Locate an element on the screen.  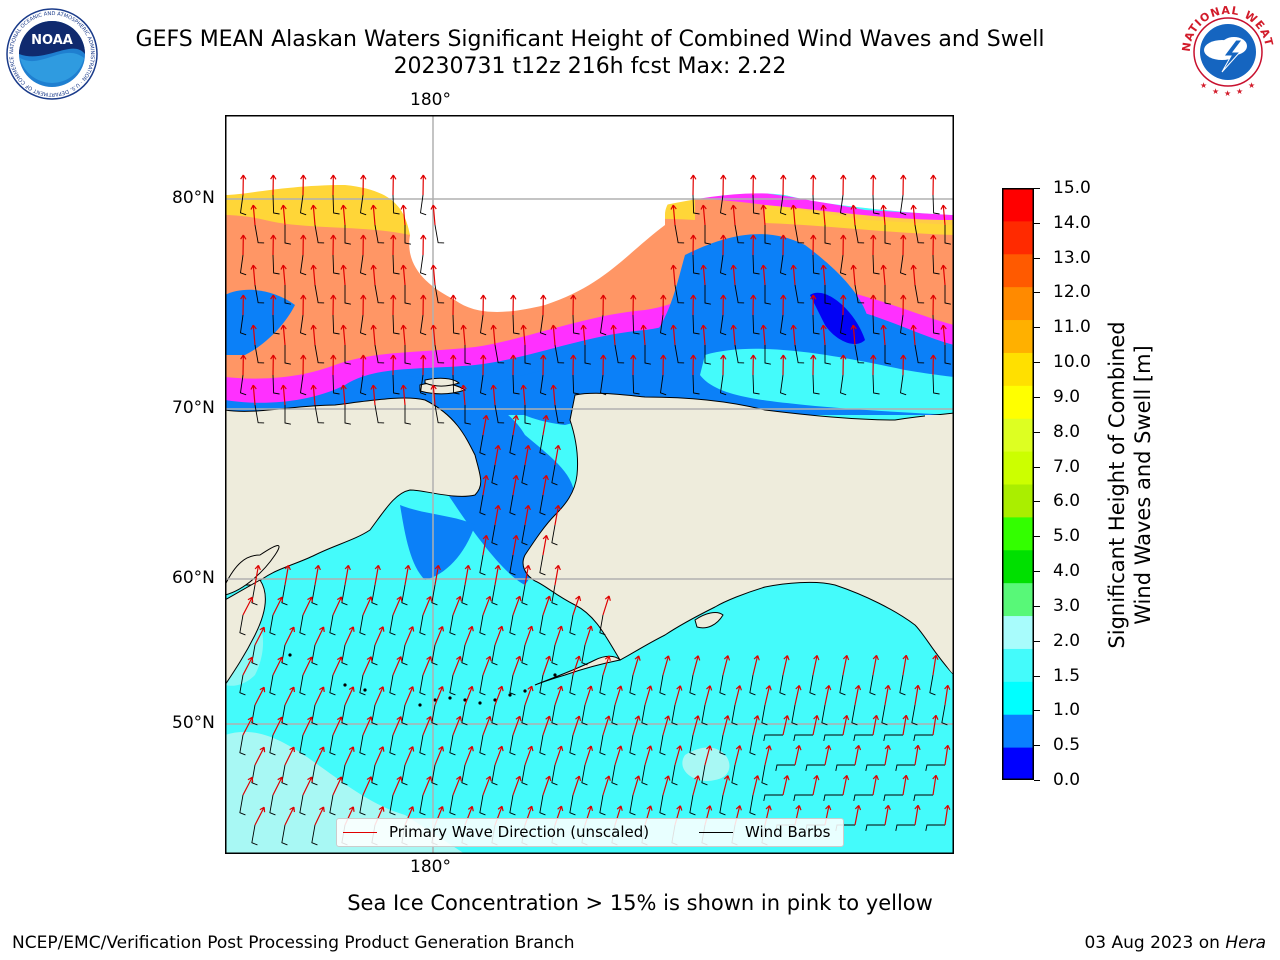
lat-label-80: 80°N is located at coordinates (193, 198).